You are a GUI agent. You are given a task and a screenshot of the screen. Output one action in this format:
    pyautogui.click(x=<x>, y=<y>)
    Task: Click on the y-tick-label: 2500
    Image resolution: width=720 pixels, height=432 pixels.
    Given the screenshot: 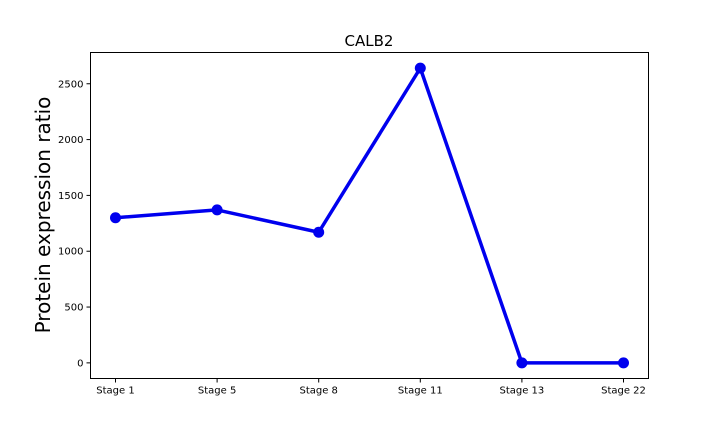 What is the action you would take?
    pyautogui.click(x=70, y=84)
    